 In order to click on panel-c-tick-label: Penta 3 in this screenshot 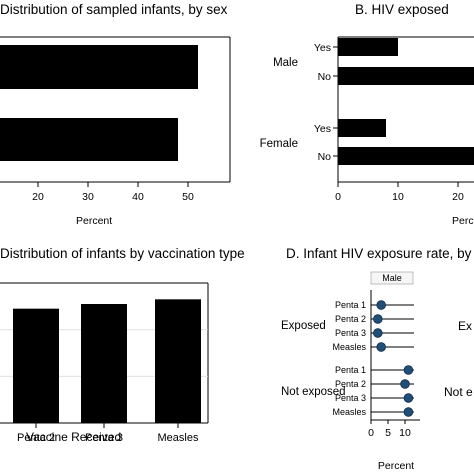, I will do `click(104, 438)`.